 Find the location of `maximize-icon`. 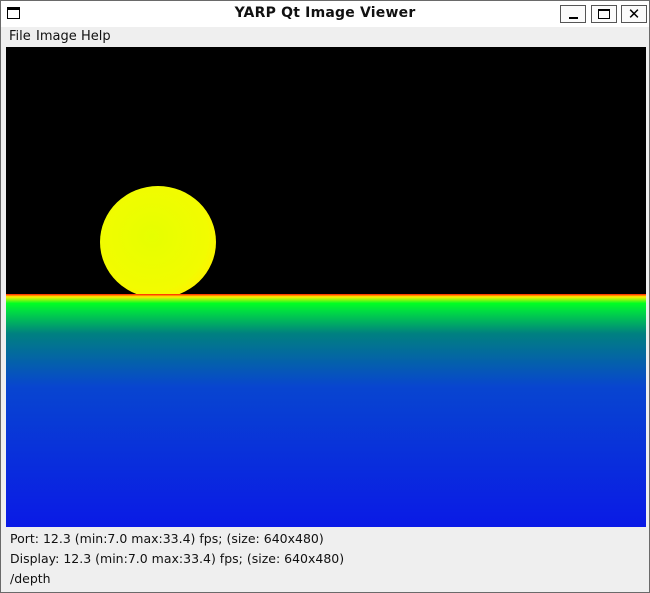

maximize-icon is located at coordinates (604, 14).